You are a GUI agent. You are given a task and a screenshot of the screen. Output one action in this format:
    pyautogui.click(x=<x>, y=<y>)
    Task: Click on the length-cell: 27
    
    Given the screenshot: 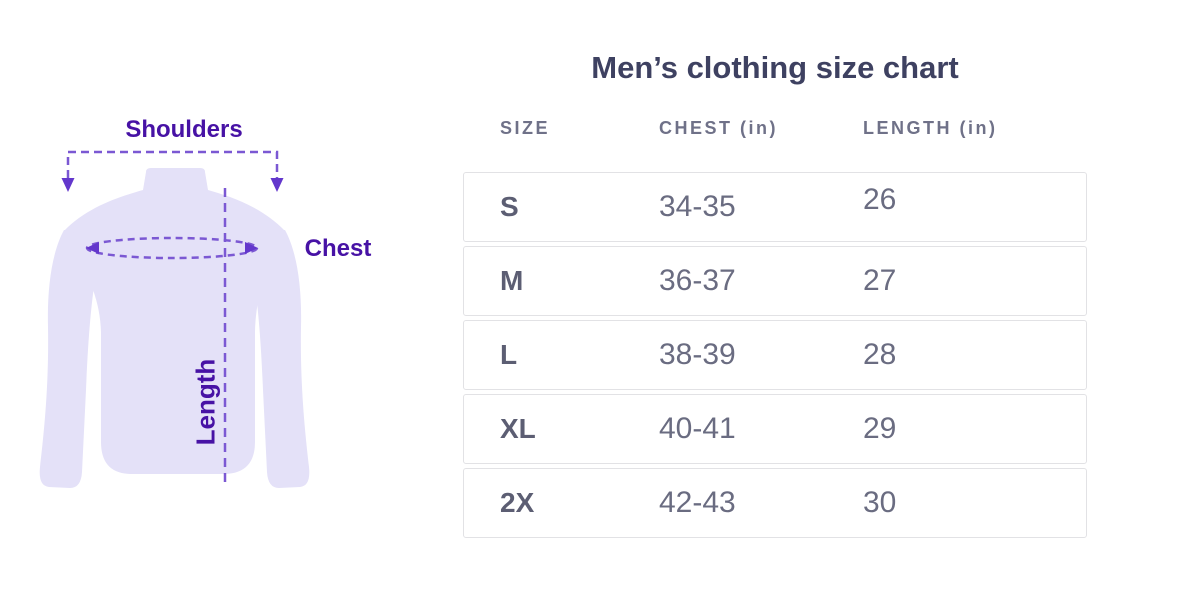 What is the action you would take?
    pyautogui.click(x=880, y=280)
    